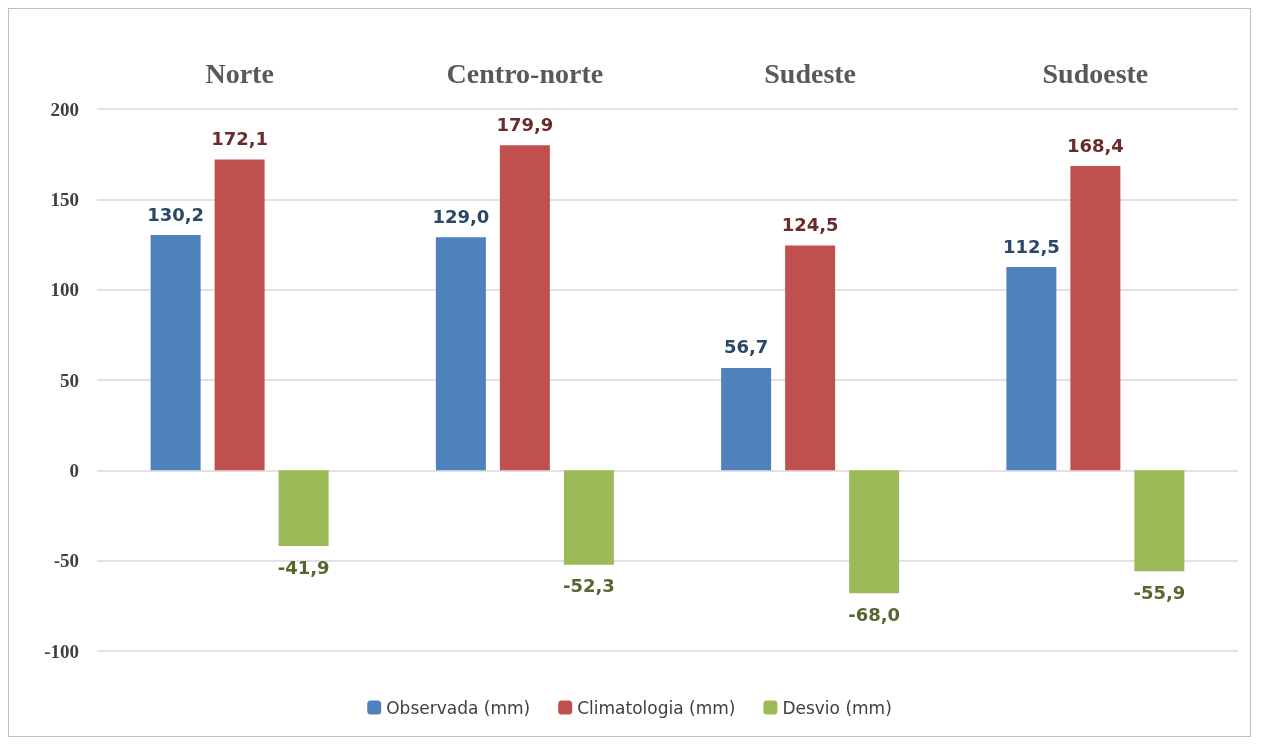  I want to click on y-tick-label: 200, so click(64, 109).